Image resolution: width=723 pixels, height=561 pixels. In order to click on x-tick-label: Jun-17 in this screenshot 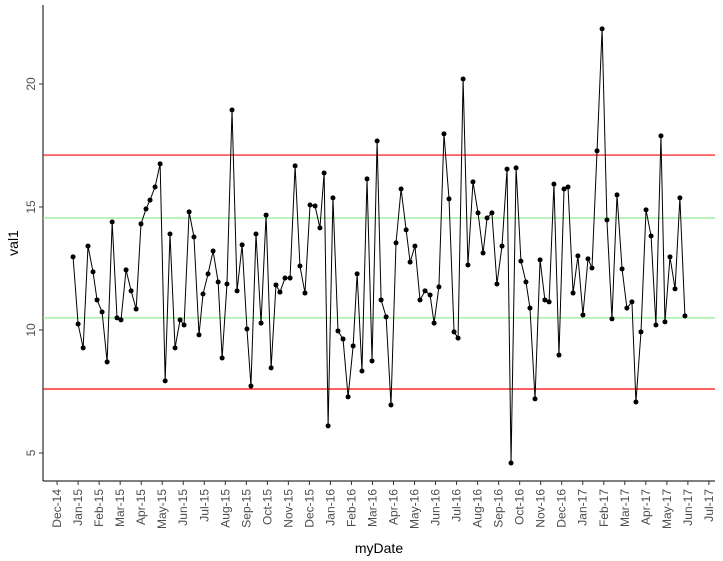, I will do `click(688, 507)`.